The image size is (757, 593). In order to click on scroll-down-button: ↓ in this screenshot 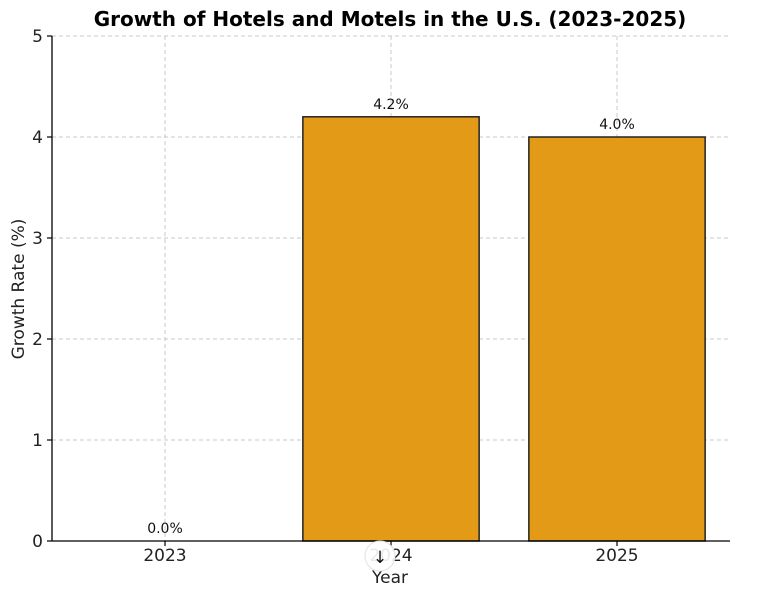, I will do `click(380, 556)`.